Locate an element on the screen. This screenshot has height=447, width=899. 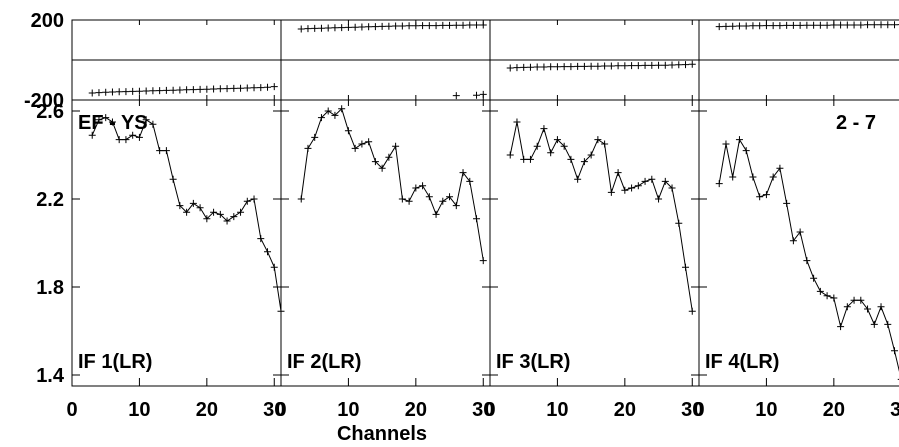
x-tick-label: 10 is located at coordinates (348, 410).